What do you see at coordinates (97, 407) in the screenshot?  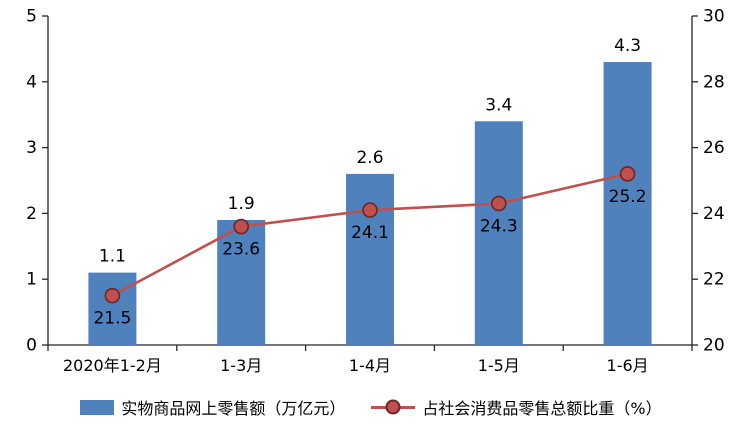 I see `bar-series-swatch` at bounding box center [97, 407].